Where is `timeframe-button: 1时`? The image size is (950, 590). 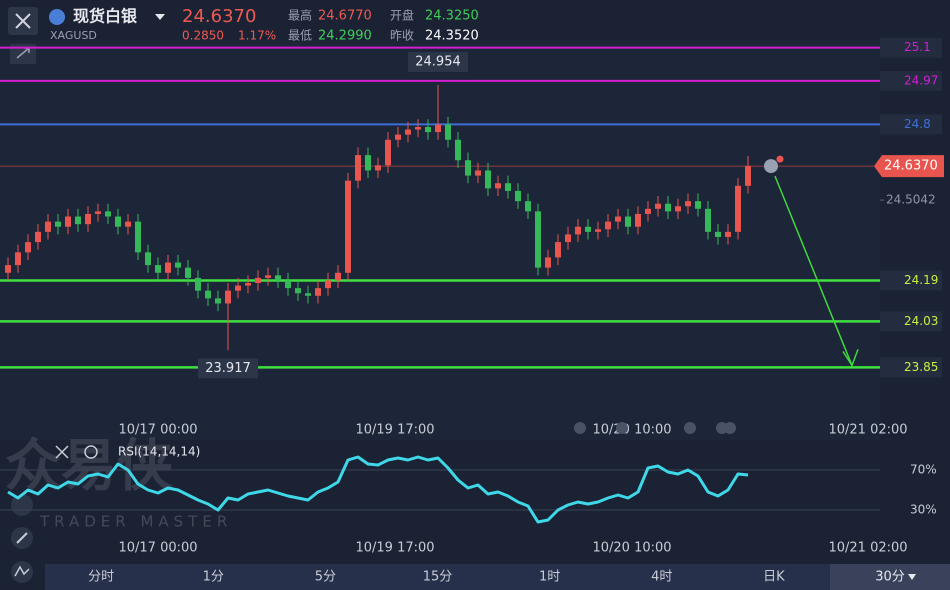
timeframe-button: 1时 is located at coordinates (549, 577).